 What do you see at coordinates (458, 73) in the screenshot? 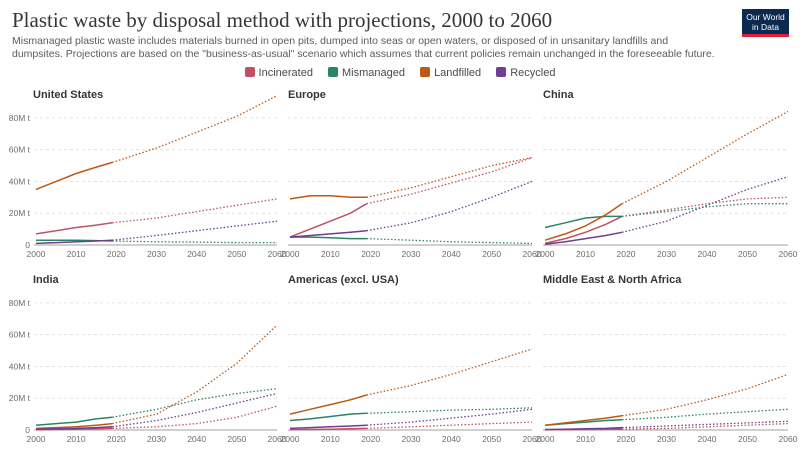
I see `legend-label: Landfilled` at bounding box center [458, 73].